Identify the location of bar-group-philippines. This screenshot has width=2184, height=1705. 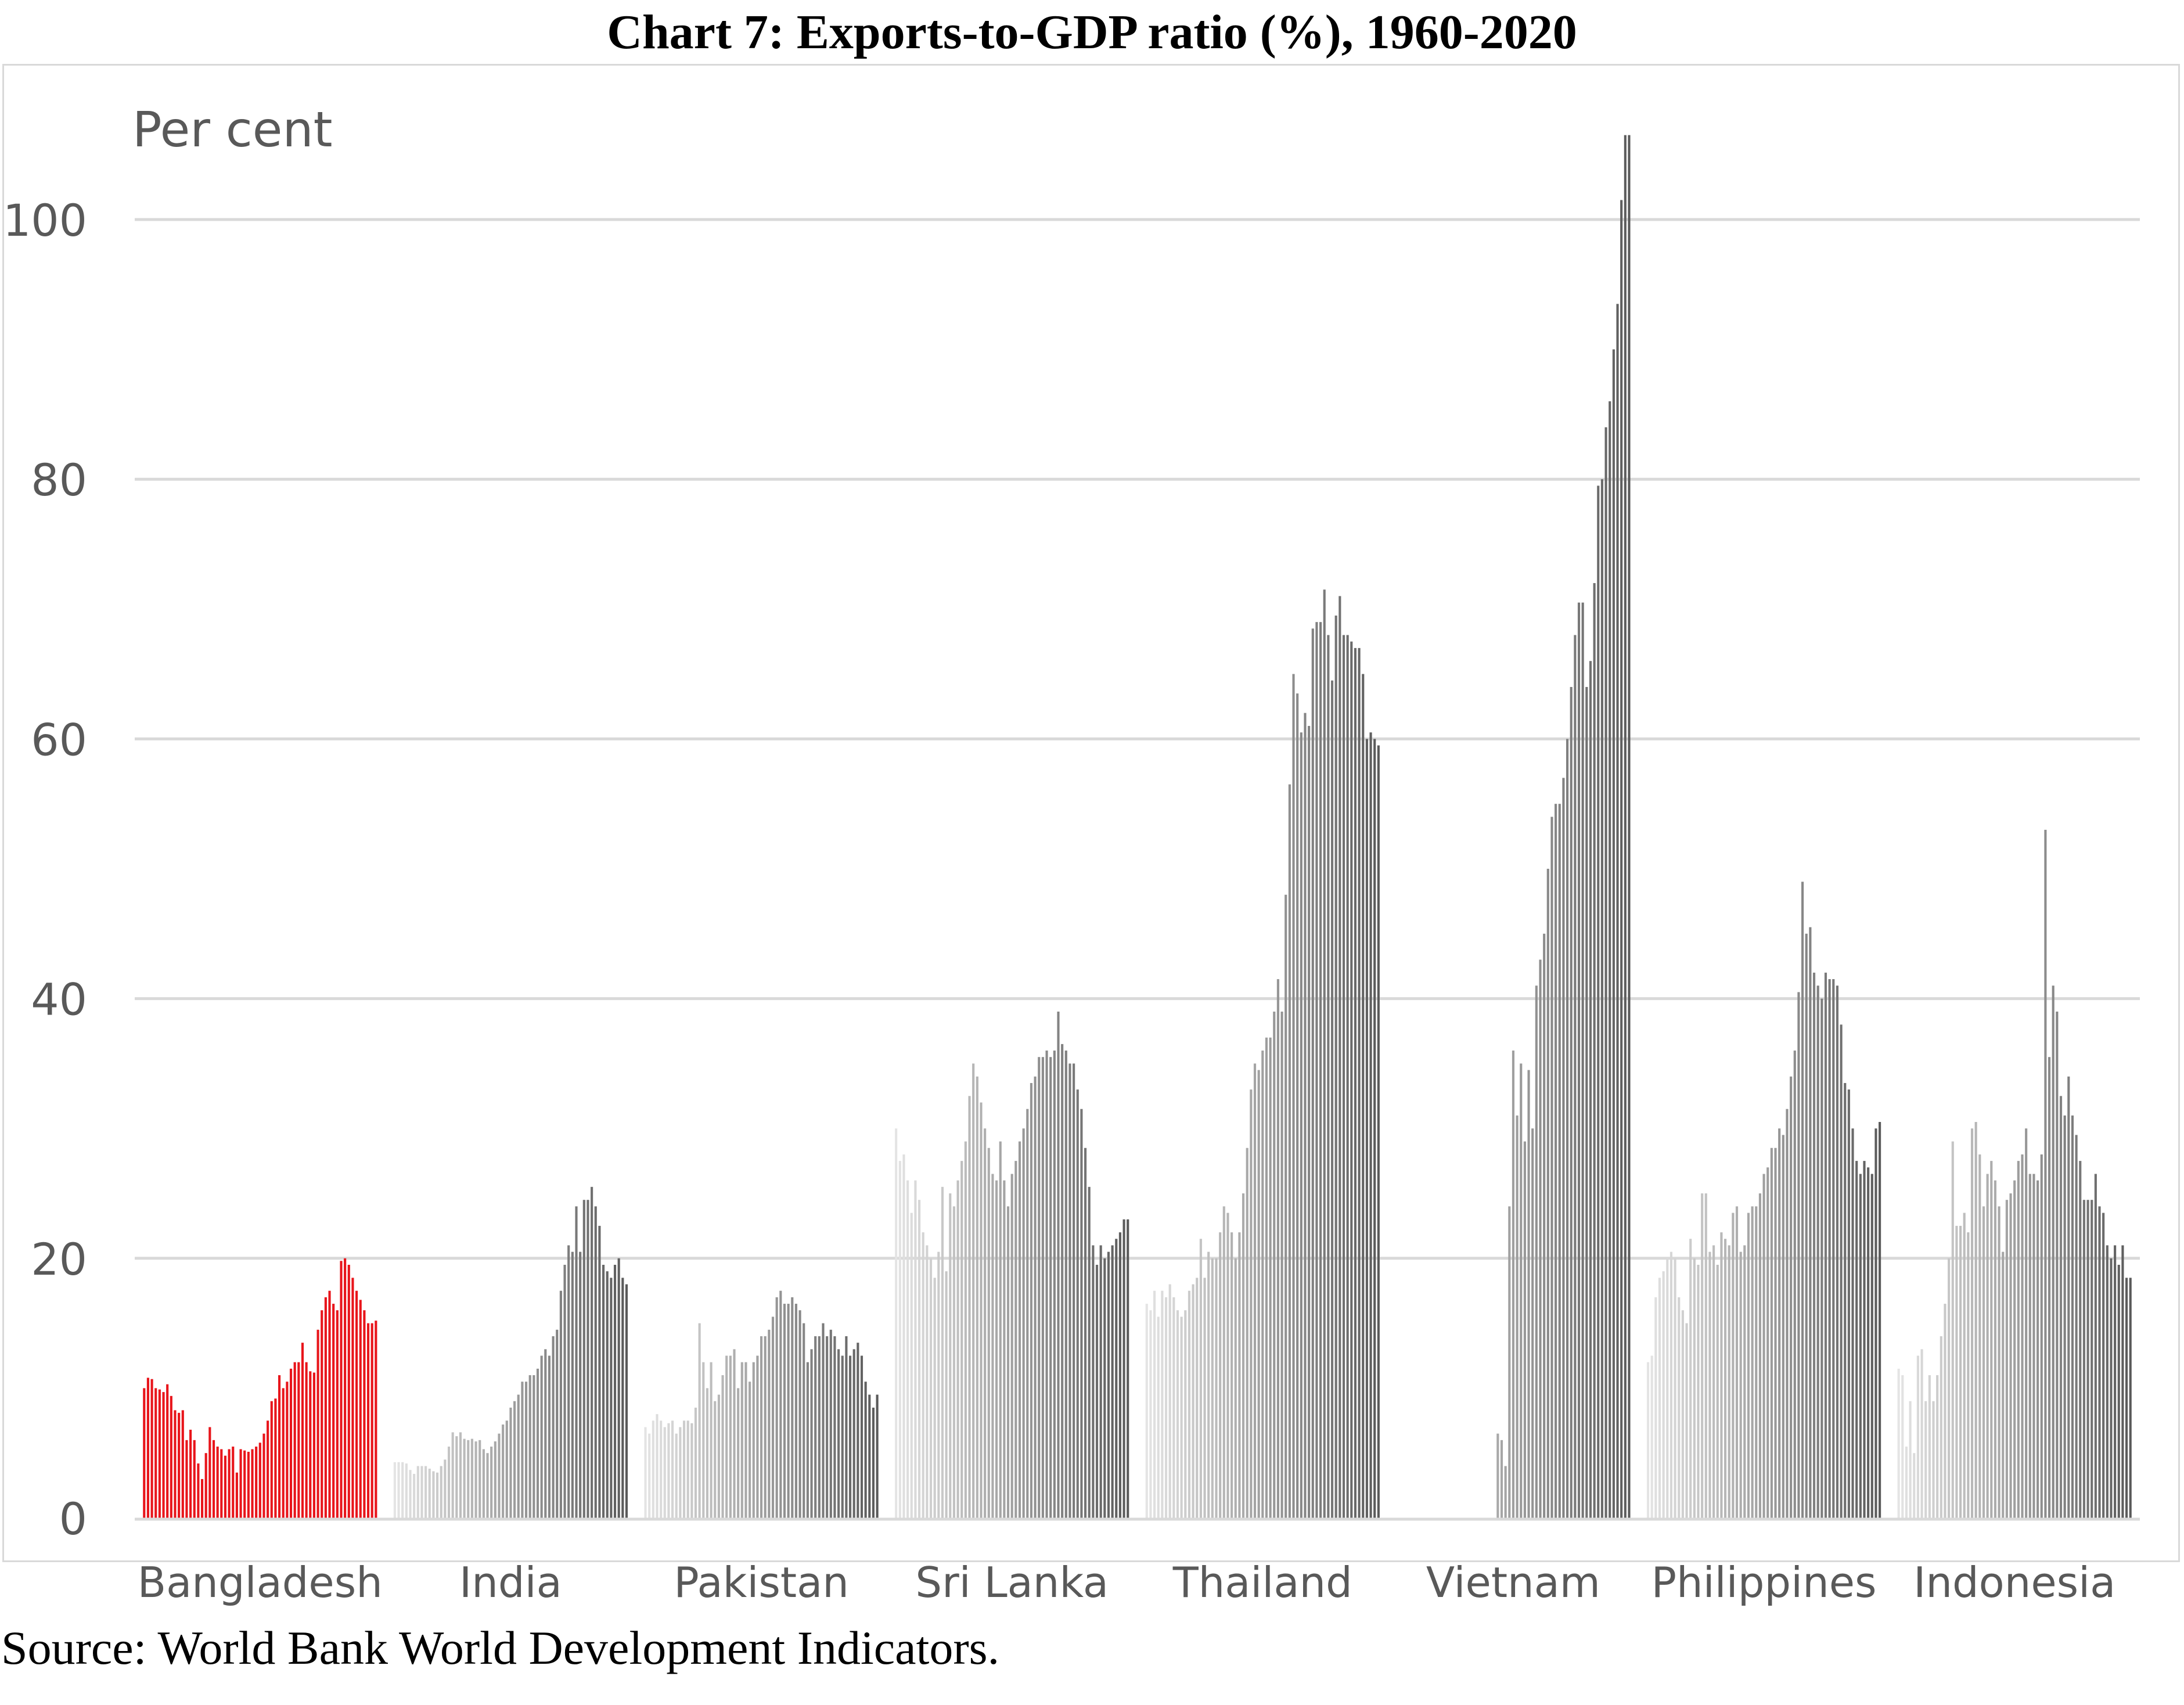
(1763, 1200).